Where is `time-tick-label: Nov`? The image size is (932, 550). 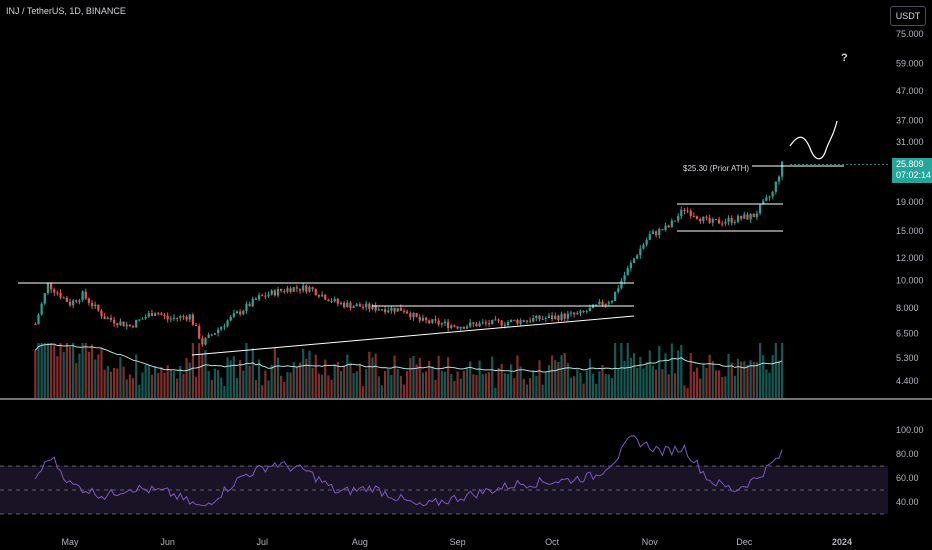 time-tick-label: Nov is located at coordinates (650, 542).